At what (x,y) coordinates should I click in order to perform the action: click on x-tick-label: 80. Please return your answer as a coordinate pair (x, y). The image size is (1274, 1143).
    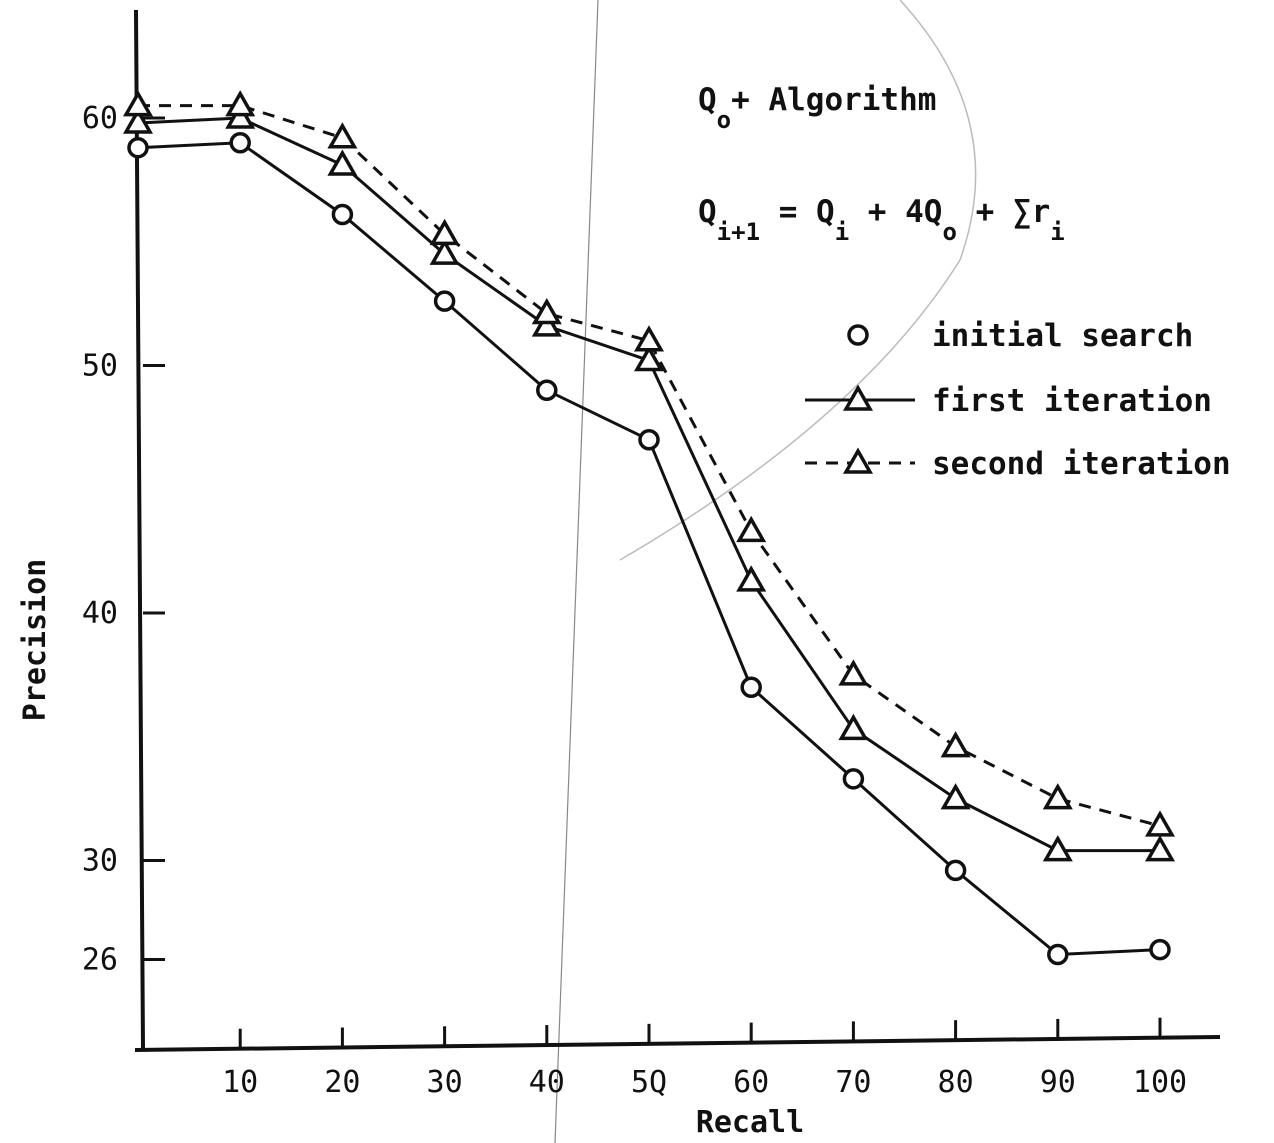
    Looking at the image, I should click on (956, 1082).